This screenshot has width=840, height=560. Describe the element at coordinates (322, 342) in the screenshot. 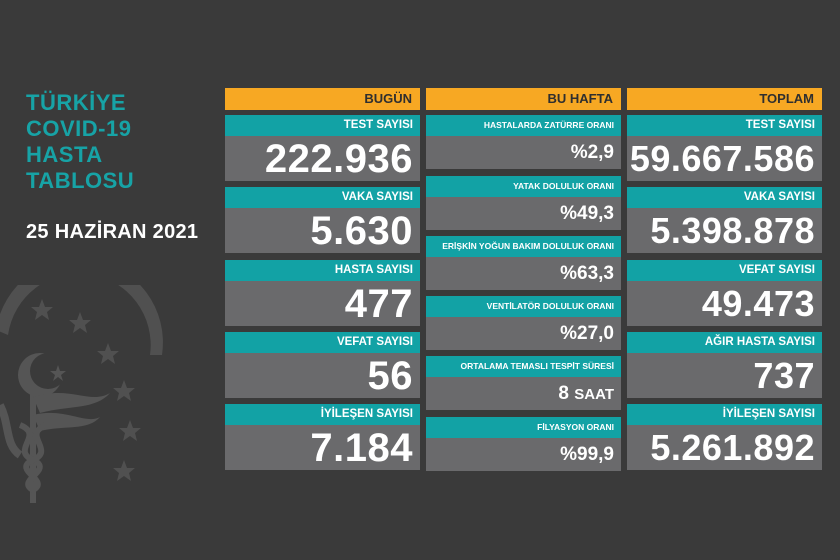

I see `today-death-label: VEFAT SAYISI` at that location.